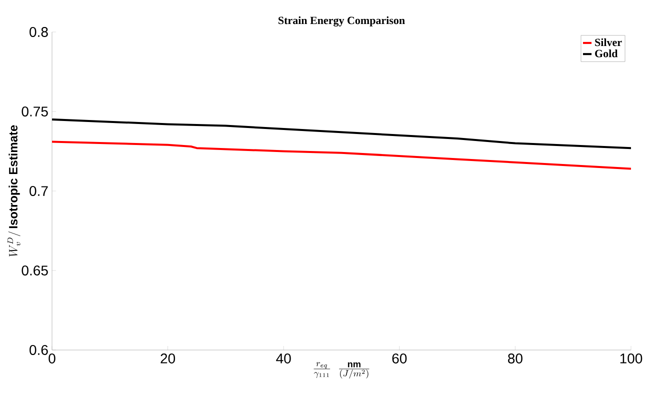 This screenshot has height=405, width=653. I want to click on x-tick-label: 40, so click(283, 359).